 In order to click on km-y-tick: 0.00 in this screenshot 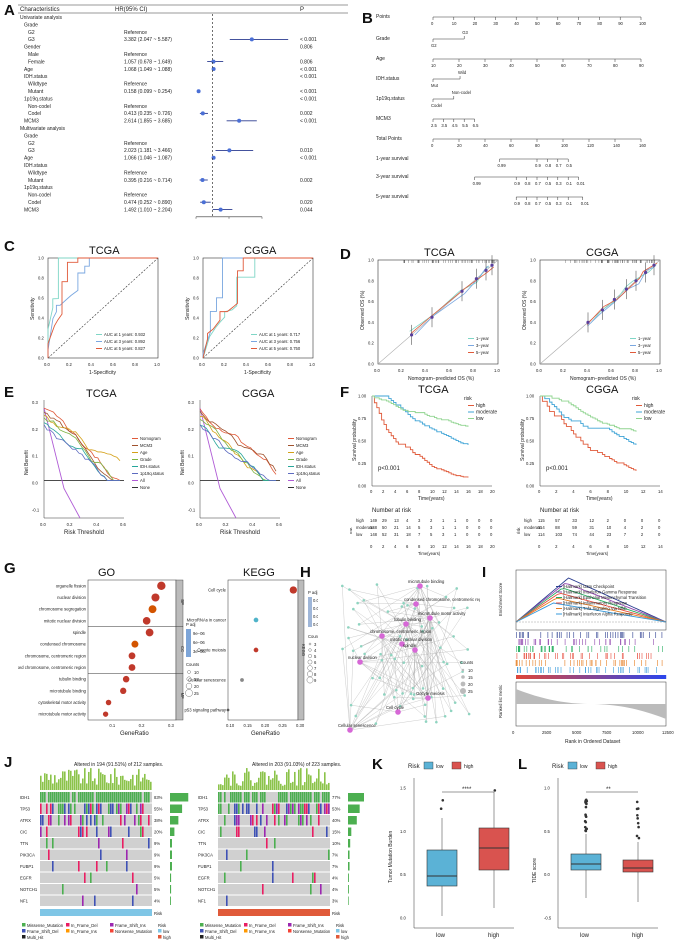, I will do `click(362, 486)`.